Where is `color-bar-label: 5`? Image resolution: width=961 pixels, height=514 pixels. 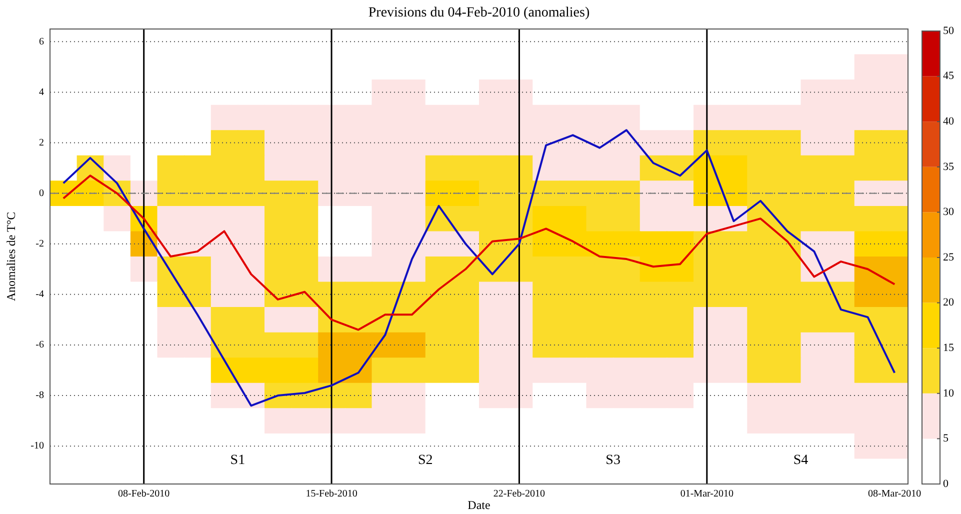
color-bar-label: 5 is located at coordinates (946, 438).